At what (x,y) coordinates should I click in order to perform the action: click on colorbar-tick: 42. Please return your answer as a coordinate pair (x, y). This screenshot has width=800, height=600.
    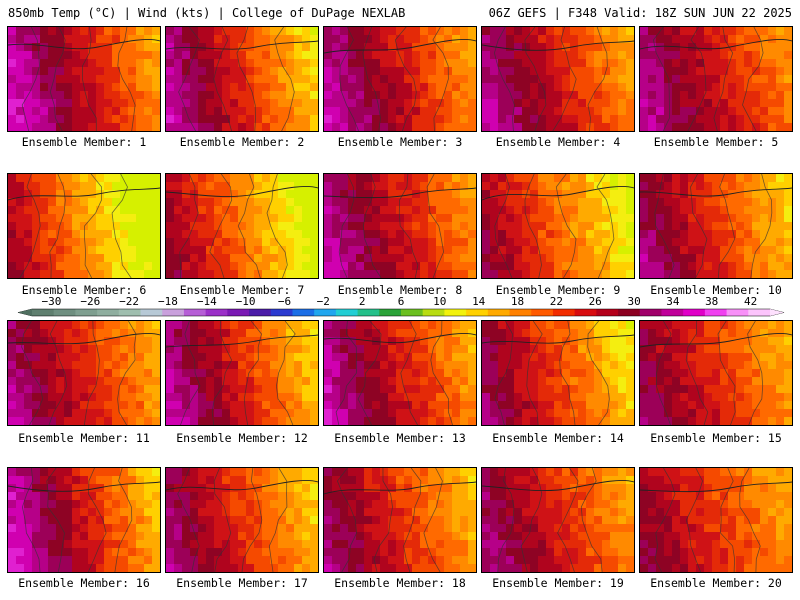
    Looking at the image, I should click on (750, 301).